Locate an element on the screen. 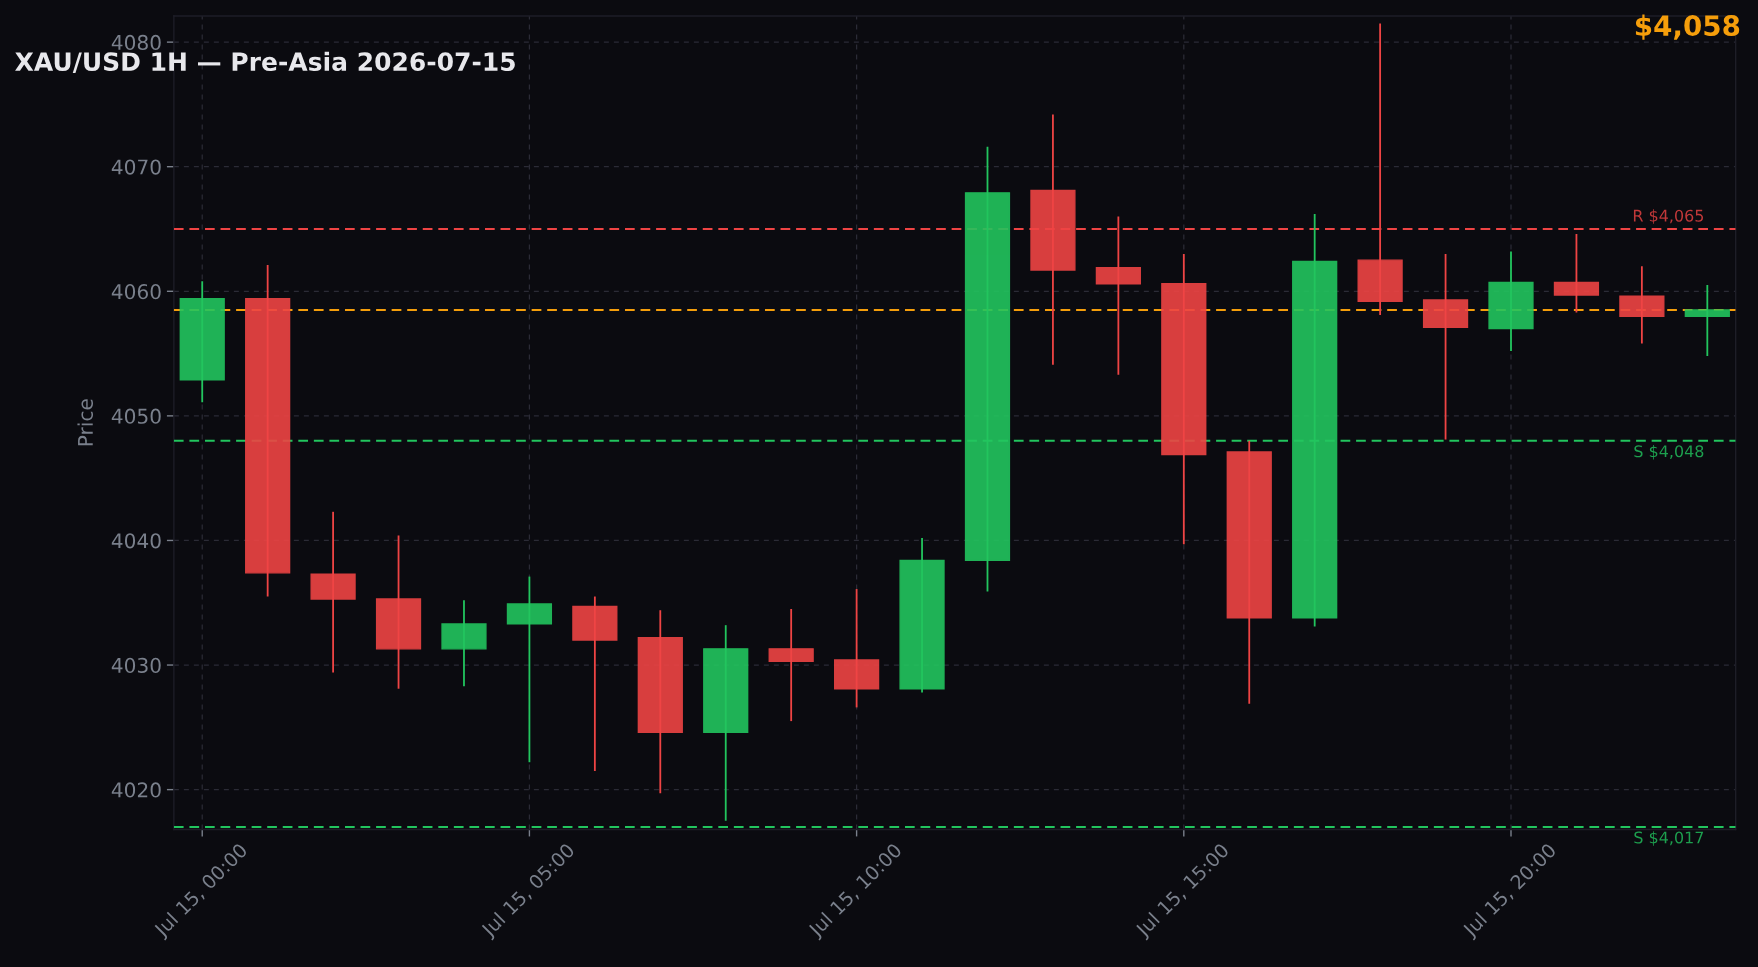 The width and height of the screenshot is (1758, 967). y-tick-label: 4080 is located at coordinates (136, 42).